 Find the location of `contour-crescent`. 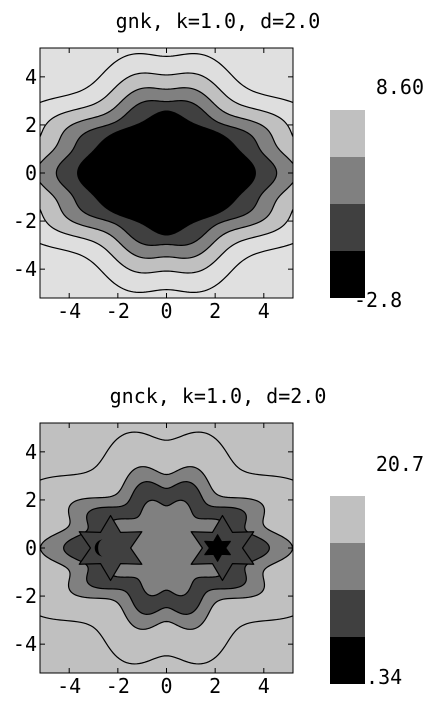

contour-crescent is located at coordinates (99, 548).